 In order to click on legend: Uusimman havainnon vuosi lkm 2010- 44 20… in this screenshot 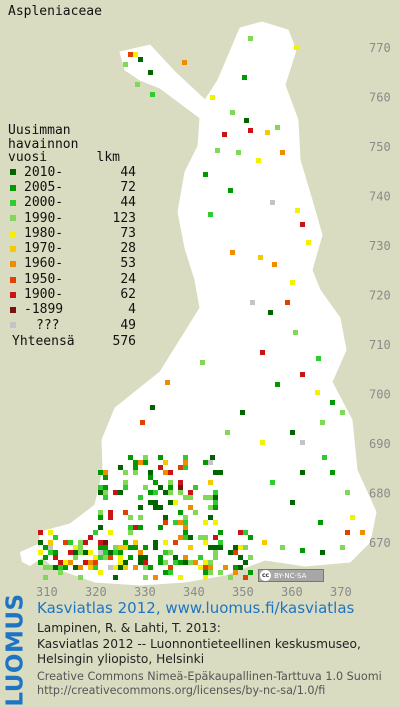, I will do `click(72, 236)`.